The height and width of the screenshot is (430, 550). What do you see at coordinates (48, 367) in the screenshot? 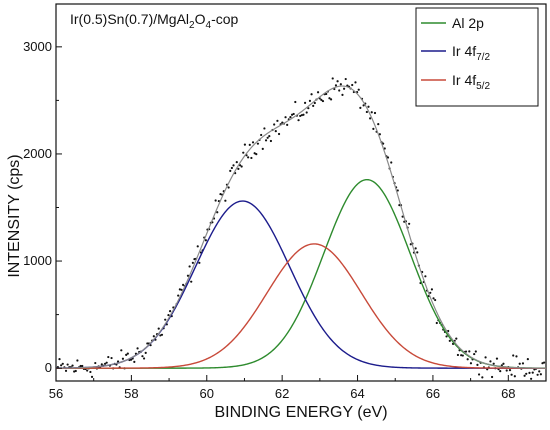
I see `y-tick-label: 0` at bounding box center [48, 367].